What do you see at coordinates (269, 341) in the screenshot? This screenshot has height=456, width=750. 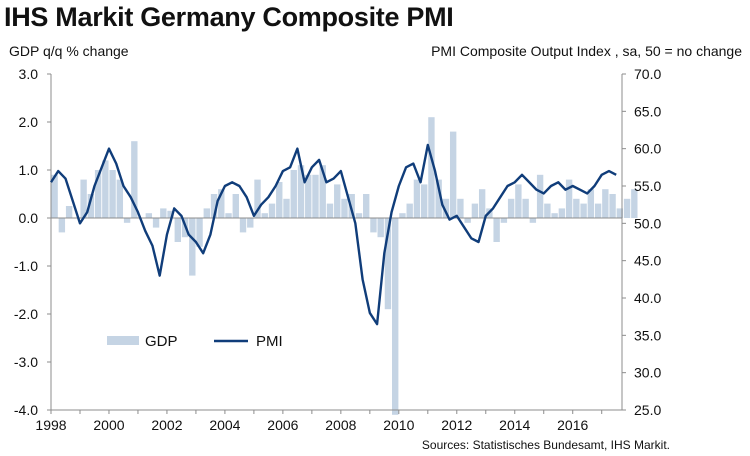 I see `legend-pmi-label: PMI` at bounding box center [269, 341].